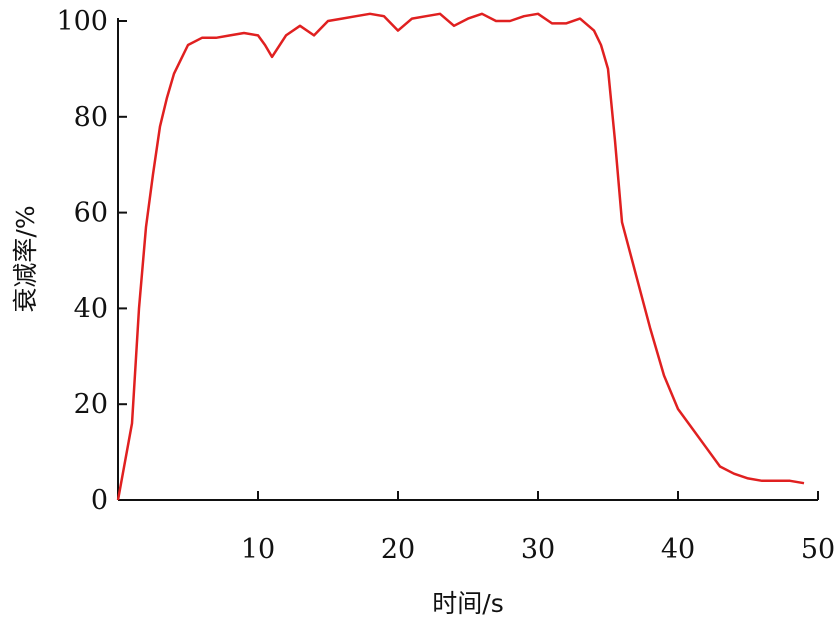  Describe the element at coordinates (91, 117) in the screenshot. I see `y-tick-label: 80` at that location.